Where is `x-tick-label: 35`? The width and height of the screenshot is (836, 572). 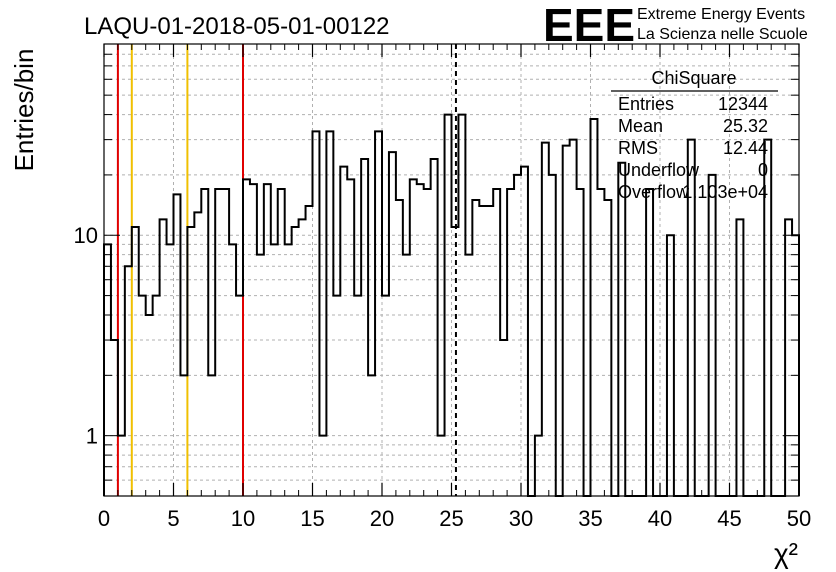
x-tick-label: 35 is located at coordinates (590, 518).